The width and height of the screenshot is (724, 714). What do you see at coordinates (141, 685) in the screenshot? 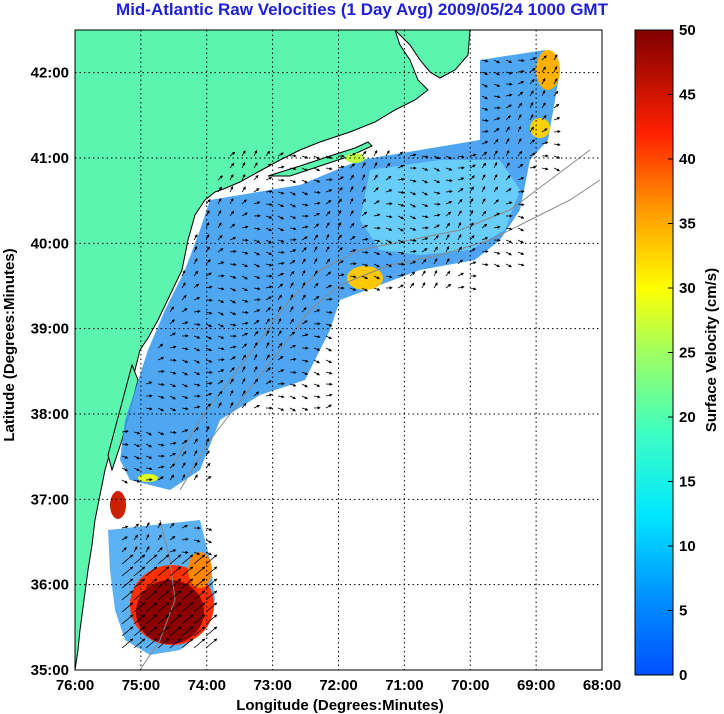
I see `x-tick-label: 75:00` at bounding box center [141, 685].